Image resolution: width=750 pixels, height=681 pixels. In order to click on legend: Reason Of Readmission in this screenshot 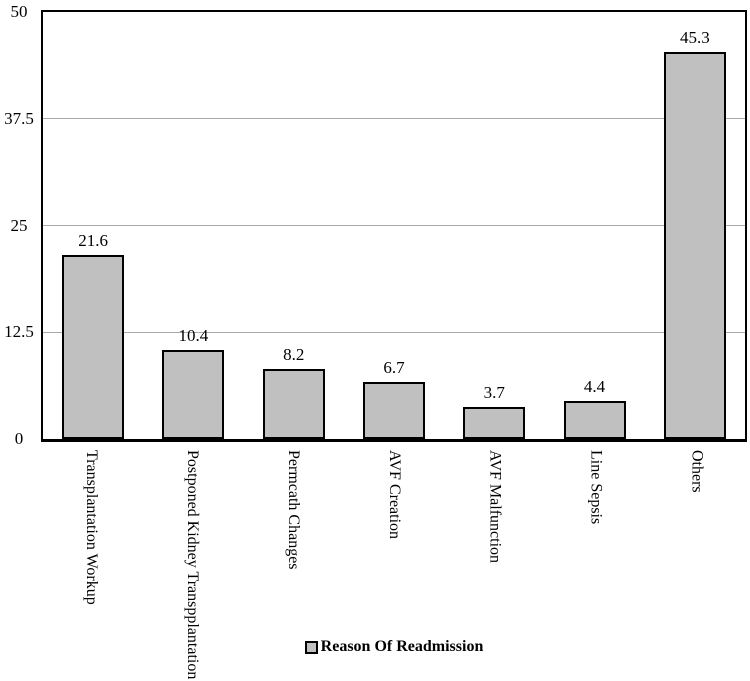, I will do `click(394, 647)`.